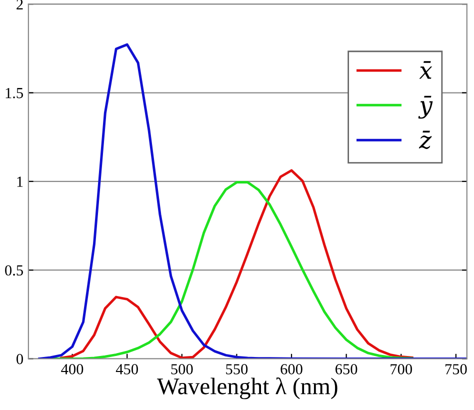 This screenshot has width=474, height=410. What do you see at coordinates (20, 181) in the screenshot?
I see `y-tick-label: 1` at bounding box center [20, 181].